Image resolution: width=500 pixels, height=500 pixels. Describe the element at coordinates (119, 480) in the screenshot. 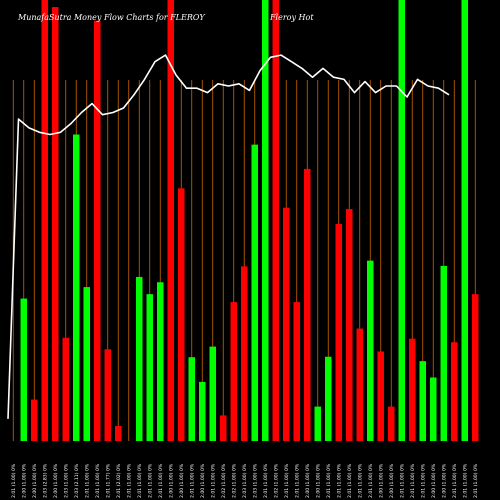

I see `x-tick-label: 2.01 (2.02) 0%` at that location.